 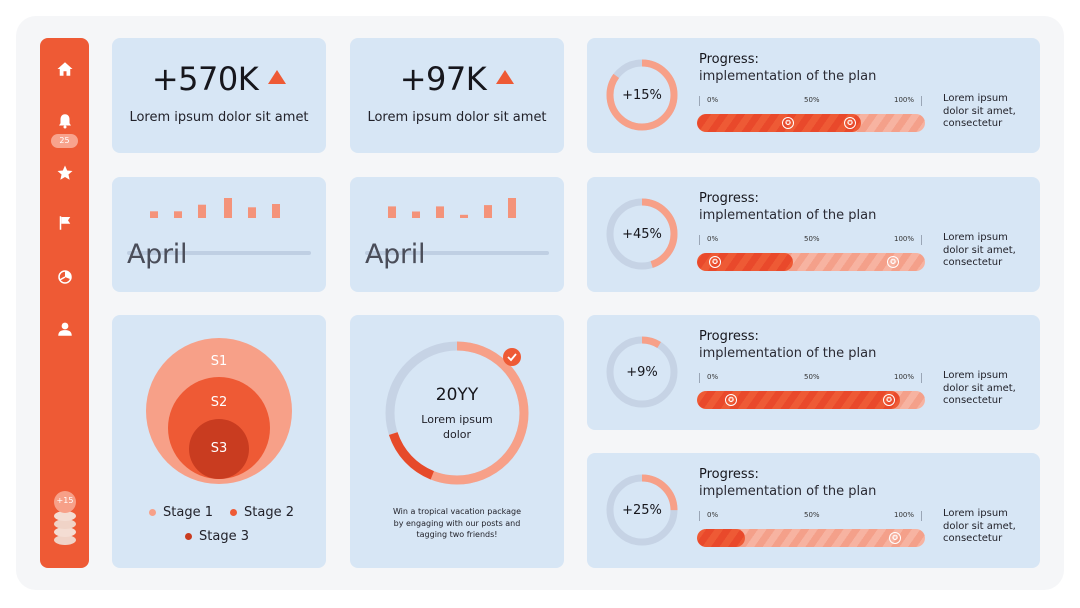 What do you see at coordinates (64, 120) in the screenshot?
I see `bell-icon` at bounding box center [64, 120].